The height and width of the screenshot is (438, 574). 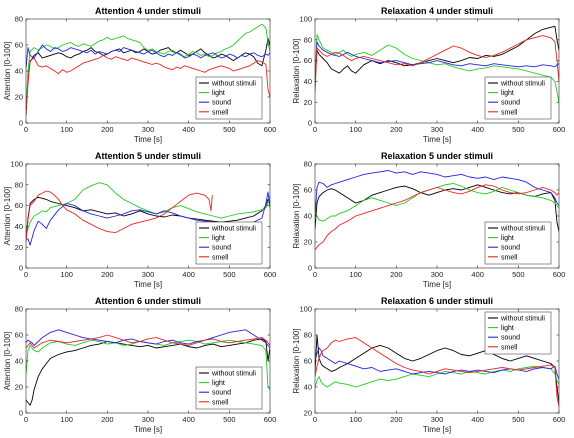 I want to click on chart-title: Attention 4 under stimuli, so click(x=148, y=11).